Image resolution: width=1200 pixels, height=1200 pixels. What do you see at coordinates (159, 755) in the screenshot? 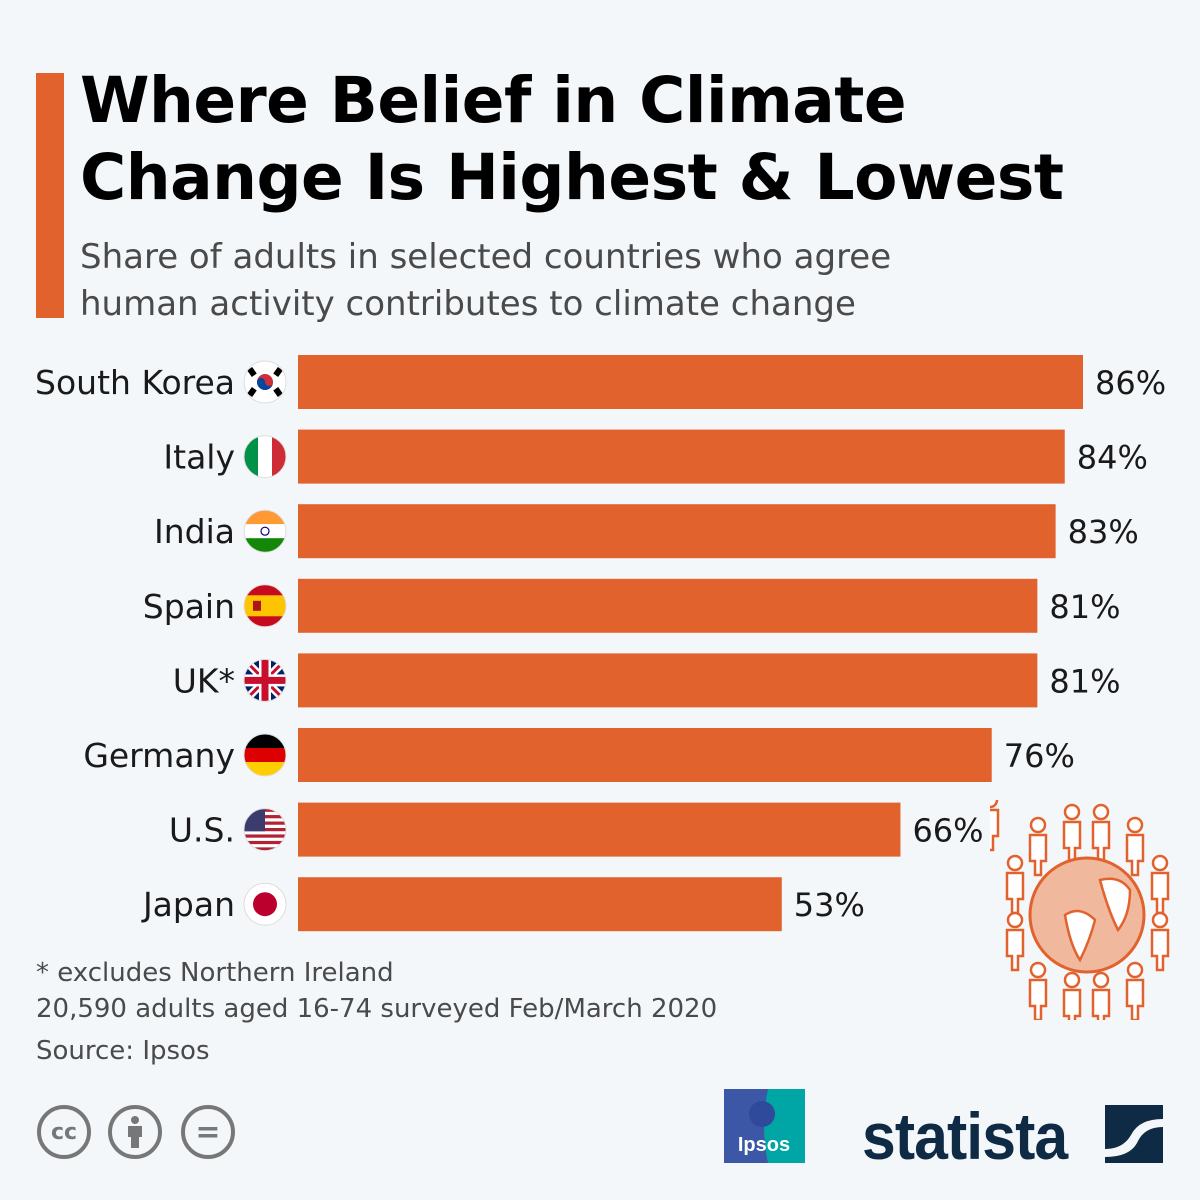
I see `category-label: Germany` at bounding box center [159, 755].